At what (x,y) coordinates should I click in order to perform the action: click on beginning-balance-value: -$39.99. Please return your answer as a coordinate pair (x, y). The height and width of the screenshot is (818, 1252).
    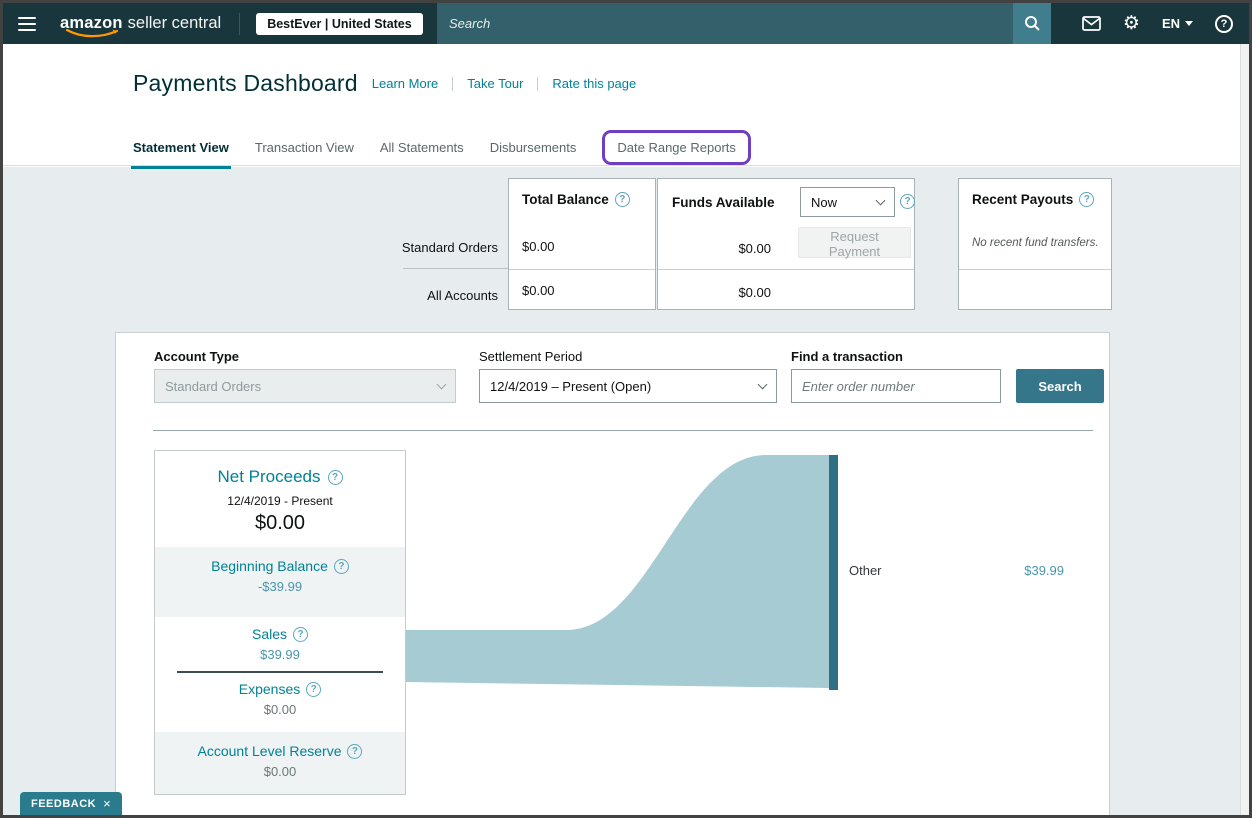
    Looking at the image, I should click on (280, 586).